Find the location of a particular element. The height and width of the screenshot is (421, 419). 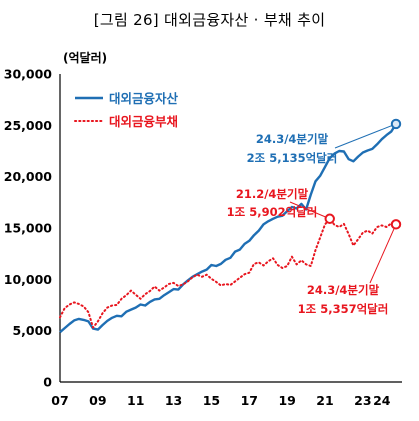

x-tick-label: 11 is located at coordinates (135, 400).